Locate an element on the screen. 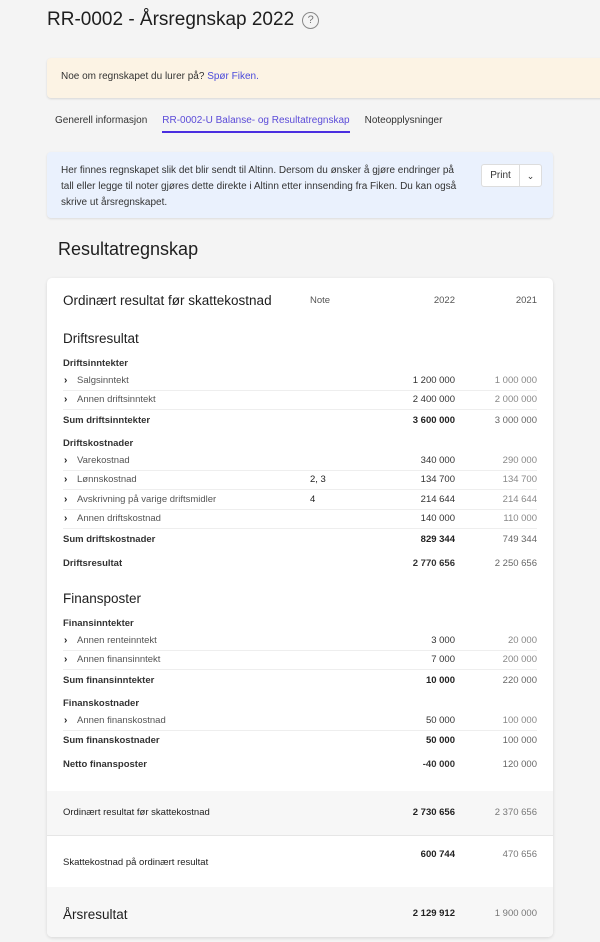 This screenshot has width=600, height=942. value-2022: 2 730 656 is located at coordinates (433, 812).